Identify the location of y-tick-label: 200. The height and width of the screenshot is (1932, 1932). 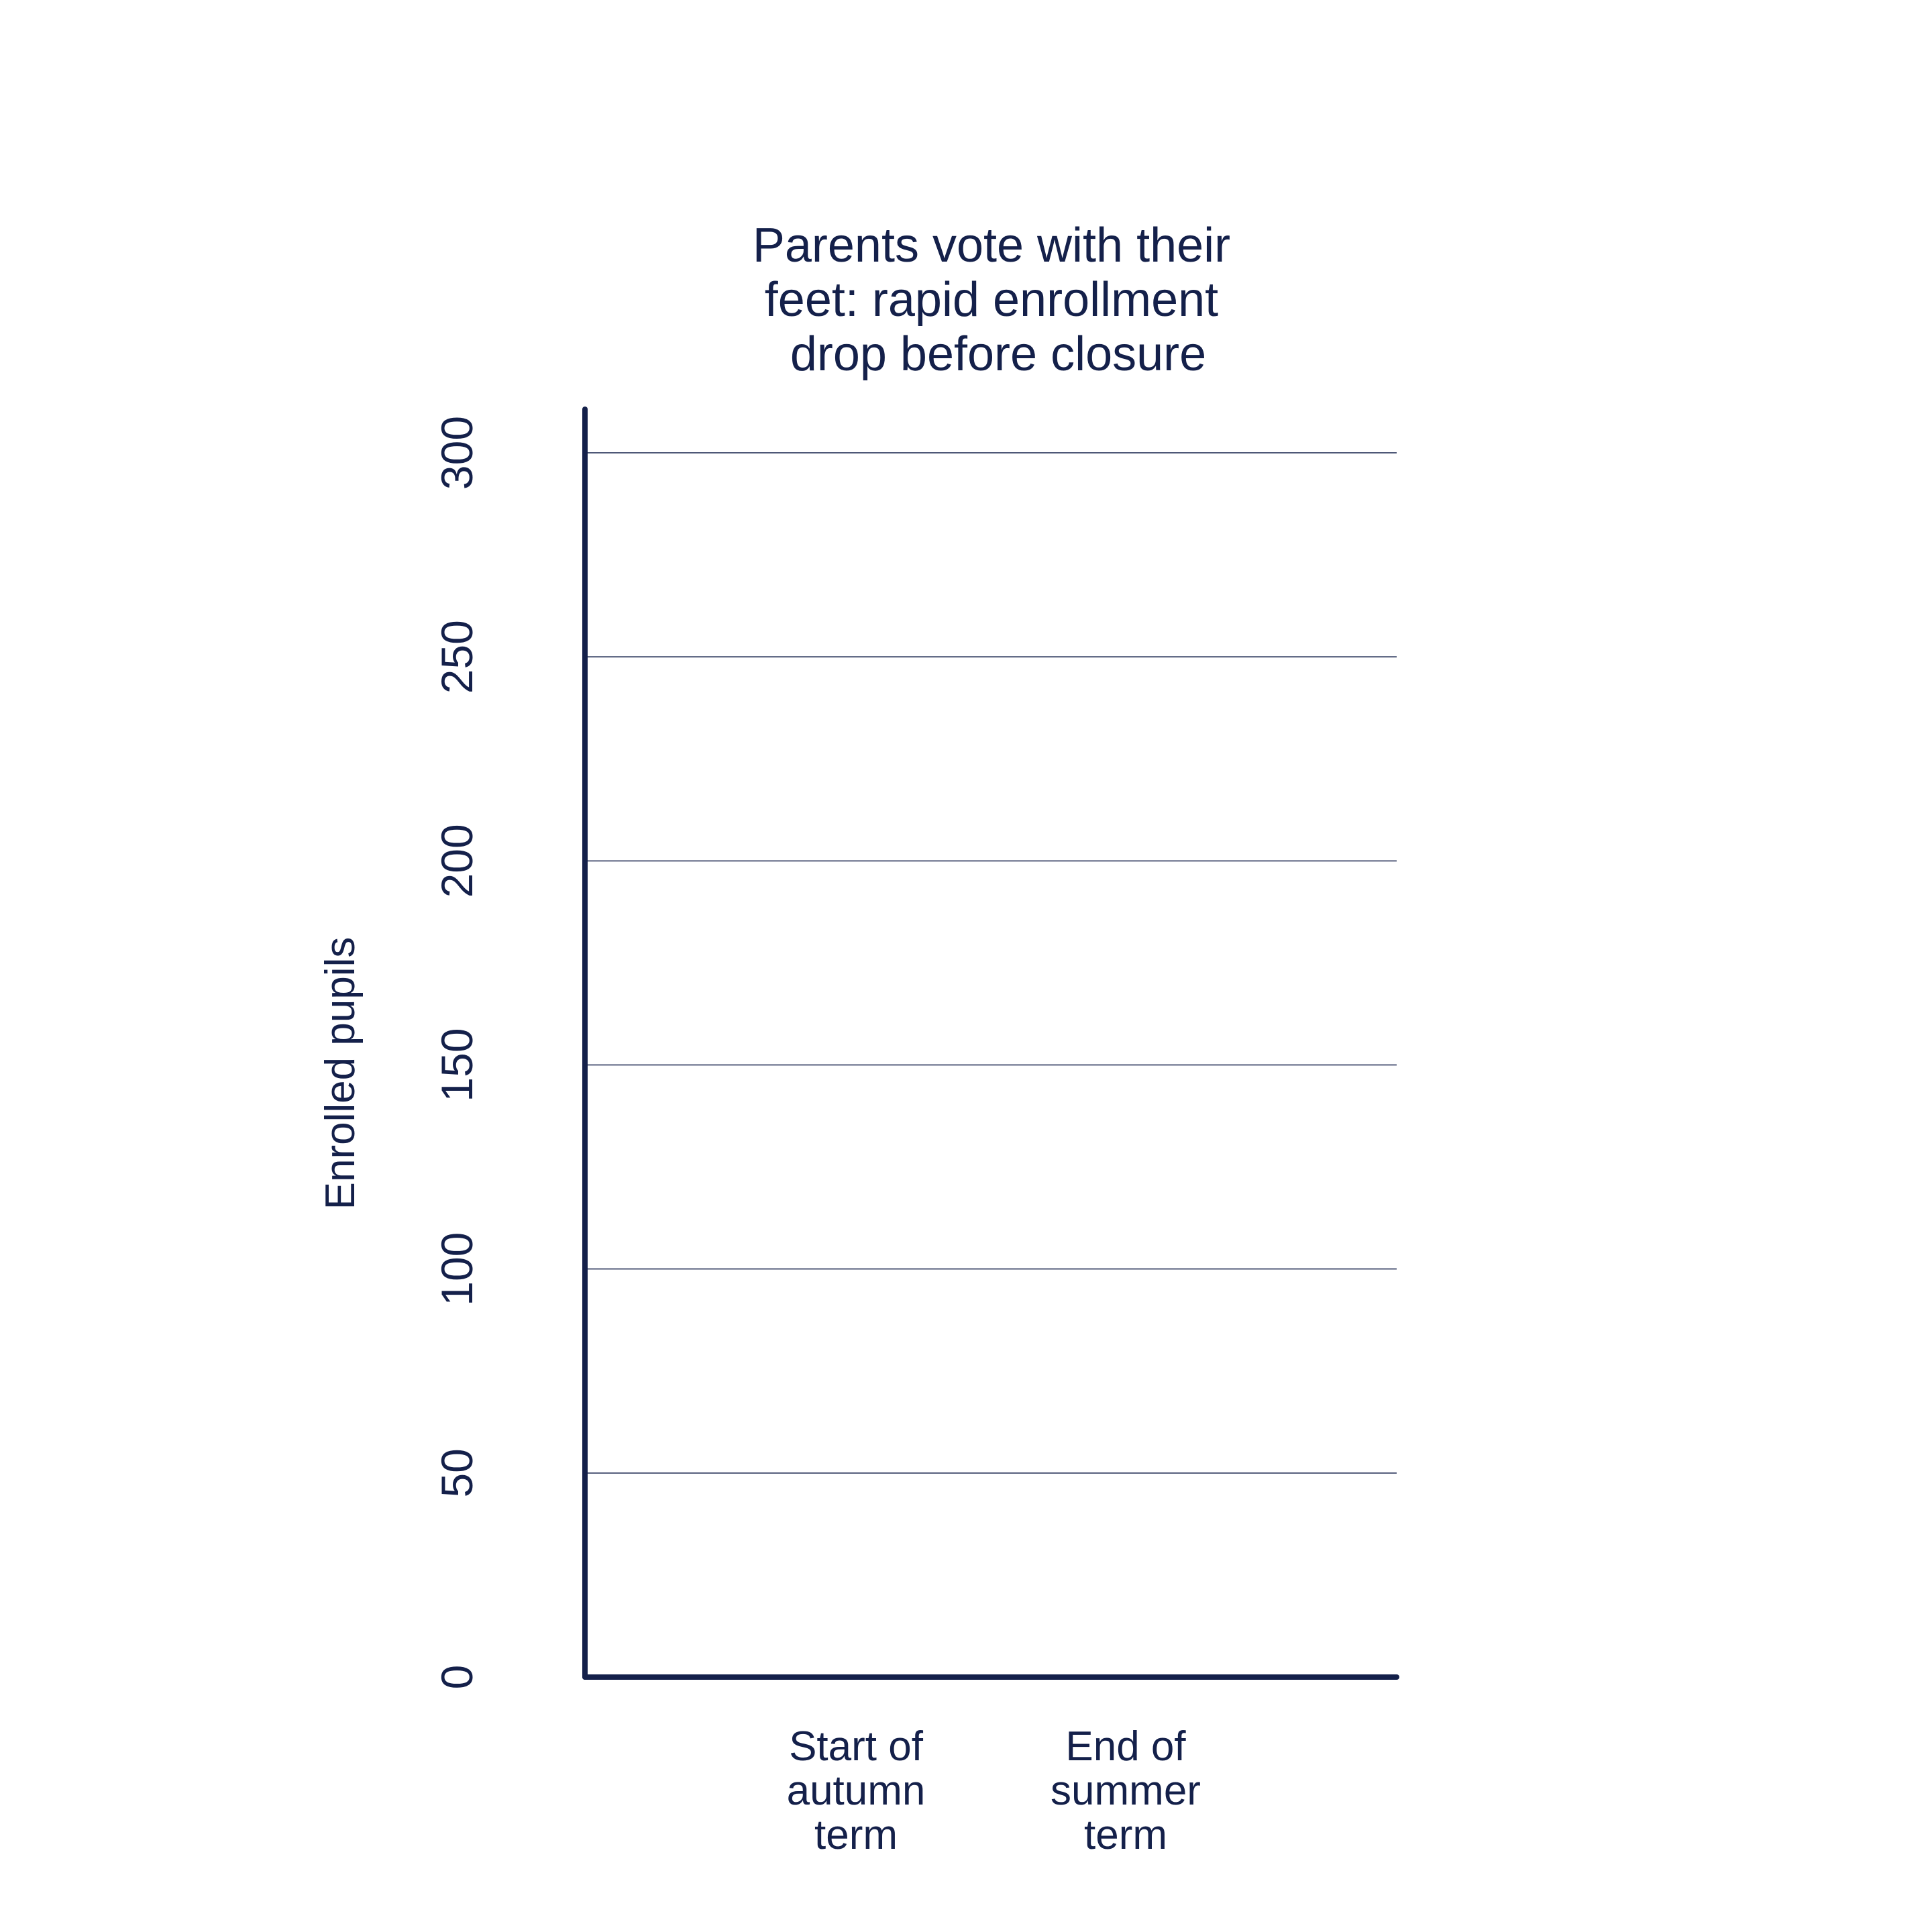
(457, 861).